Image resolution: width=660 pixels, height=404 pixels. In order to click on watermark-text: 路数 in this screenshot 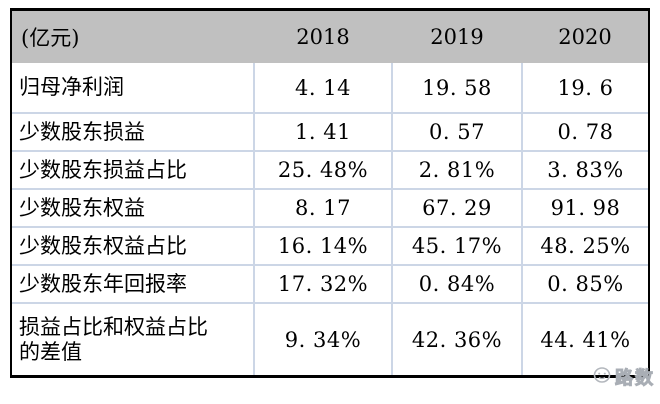, I will do `click(635, 379)`.